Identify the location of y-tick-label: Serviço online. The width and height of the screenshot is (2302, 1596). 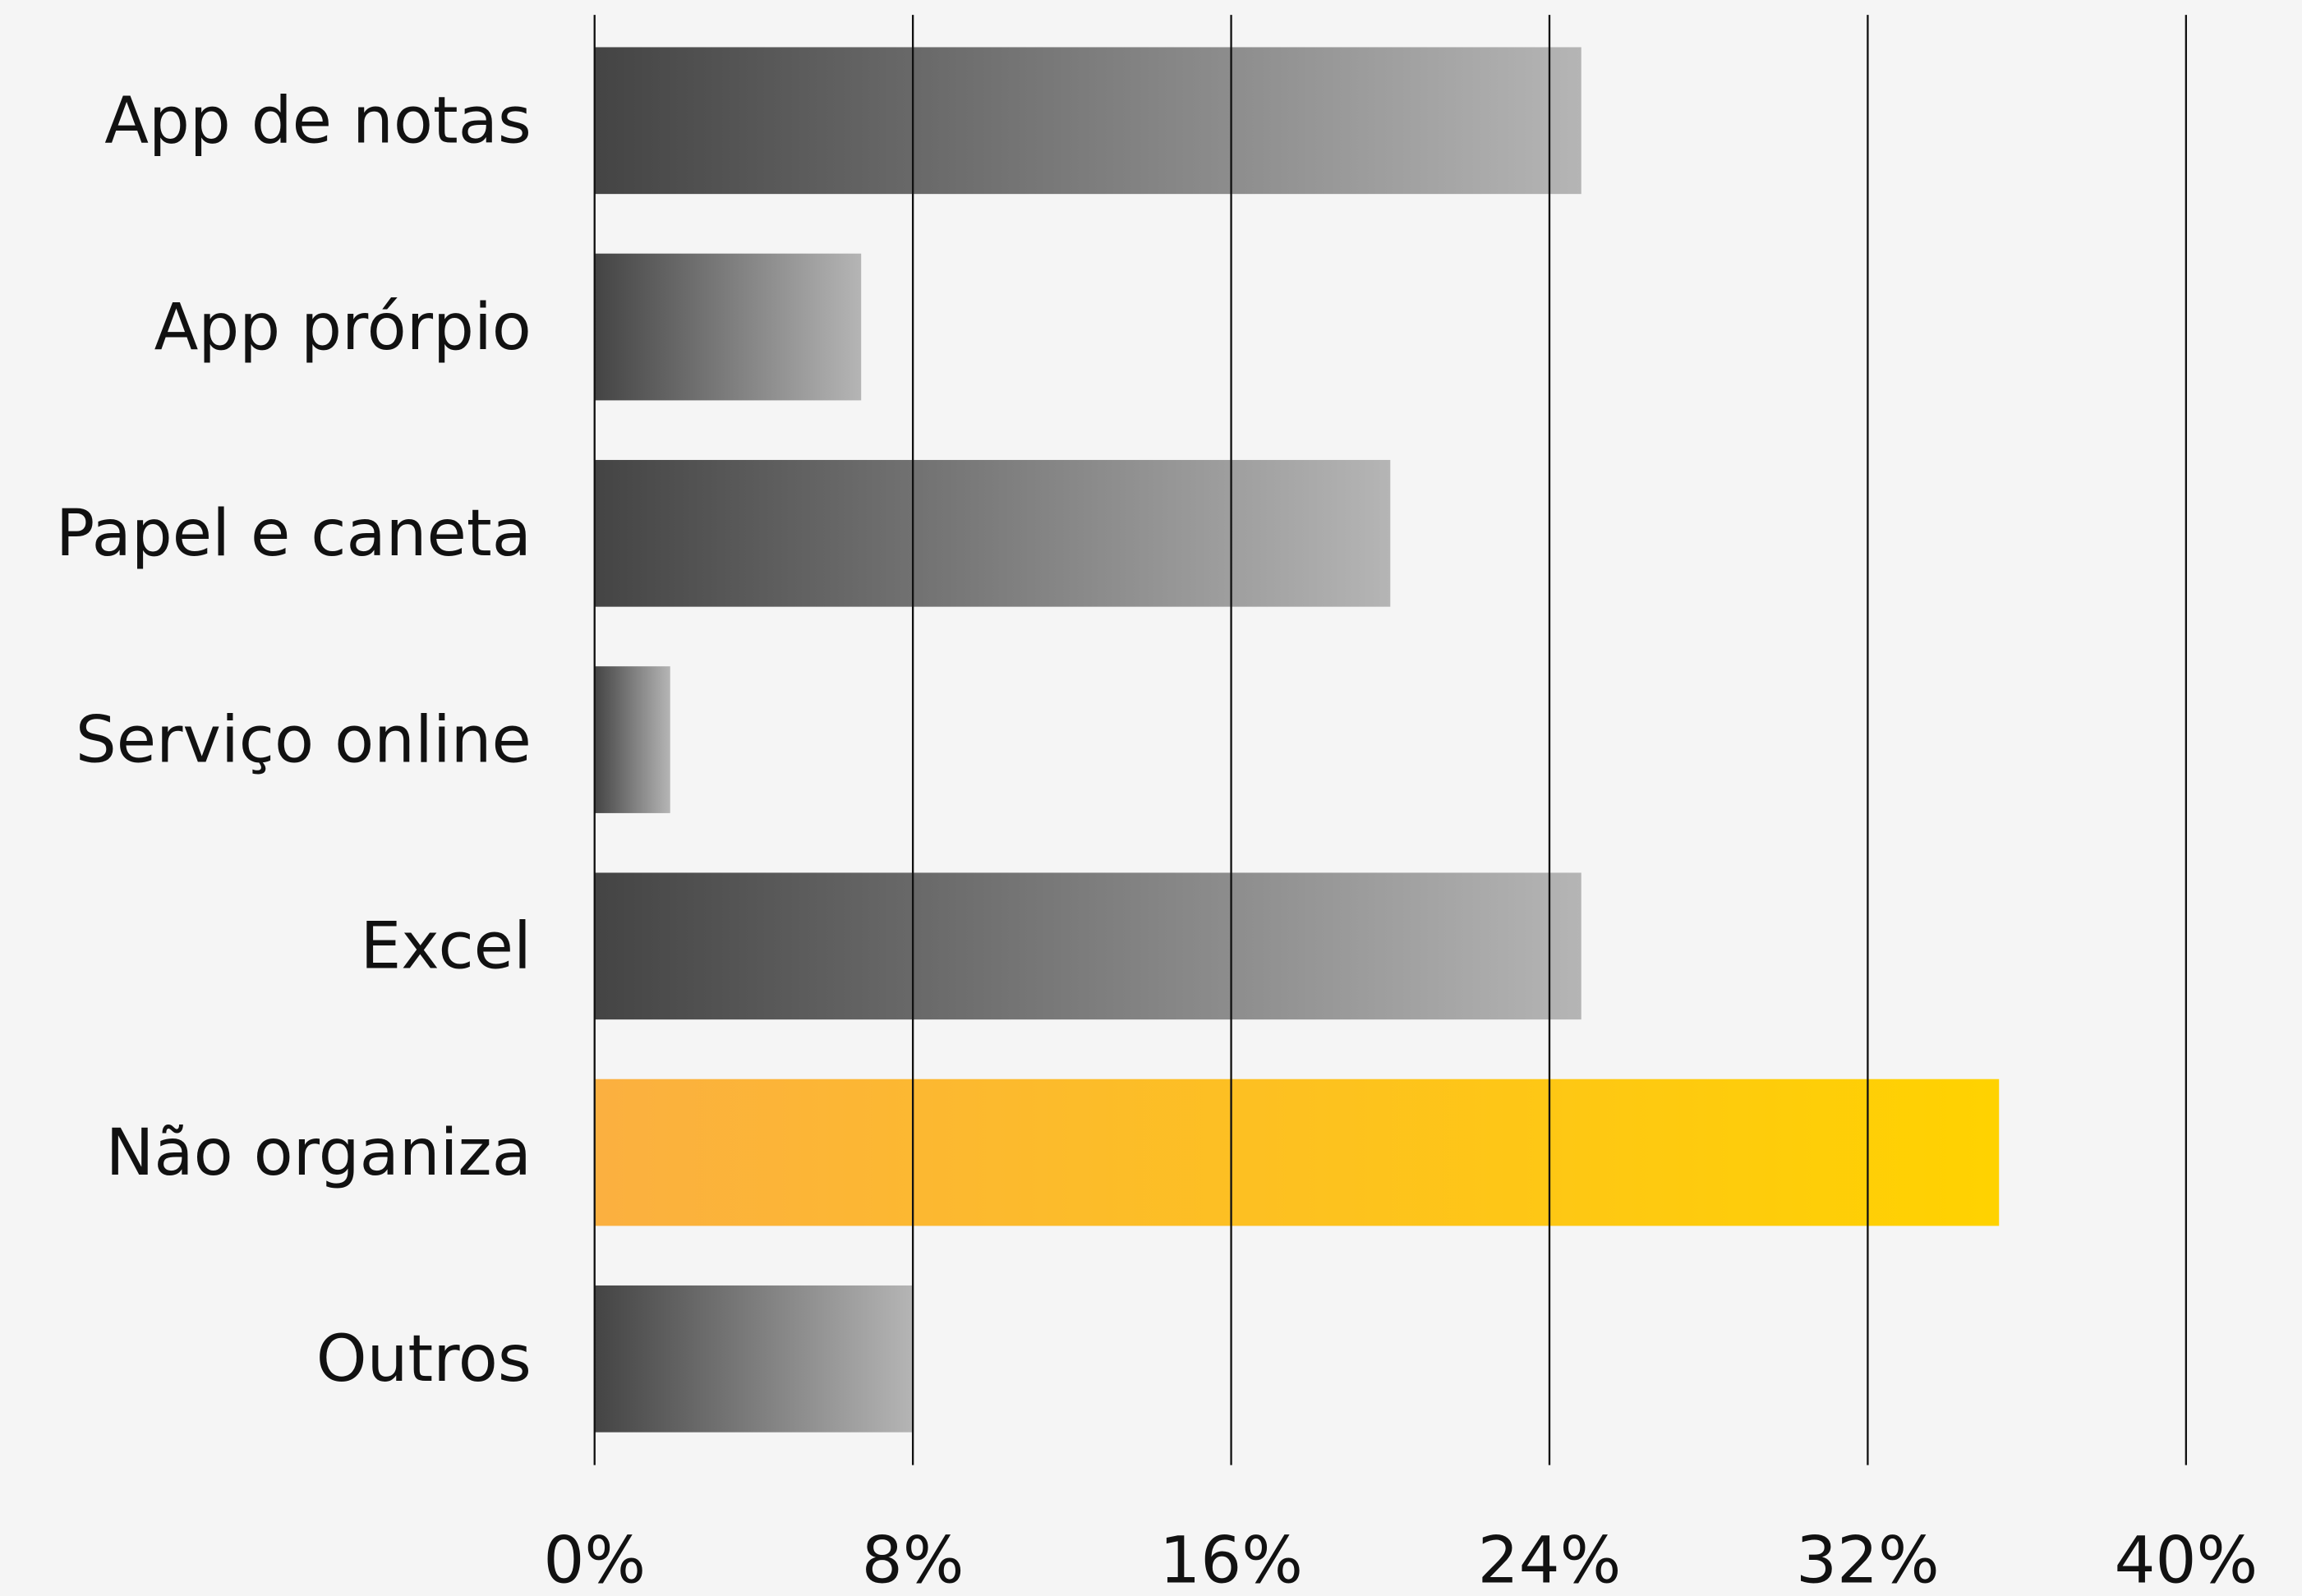
(304, 739).